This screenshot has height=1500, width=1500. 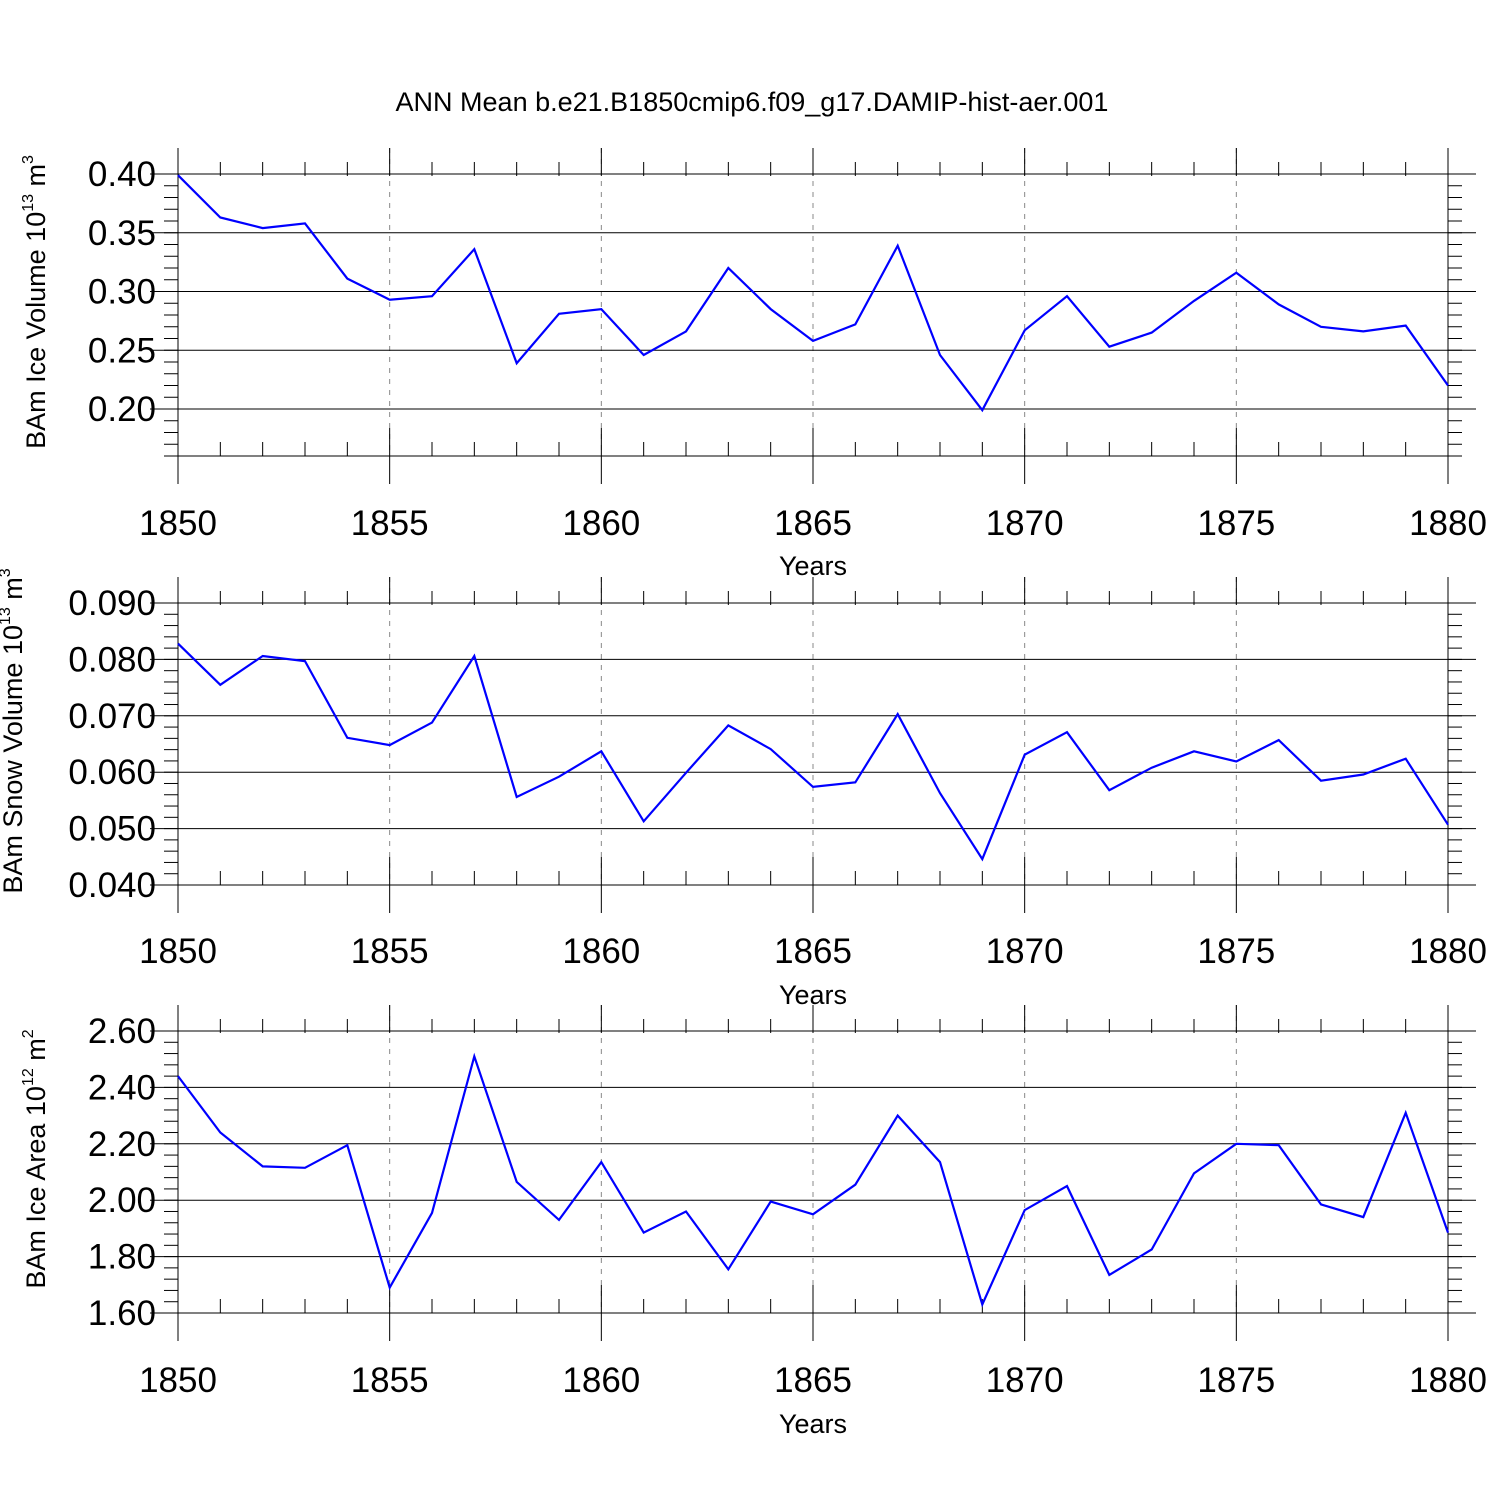 I want to click on y-tick-label: 2.20, so click(x=122, y=1144).